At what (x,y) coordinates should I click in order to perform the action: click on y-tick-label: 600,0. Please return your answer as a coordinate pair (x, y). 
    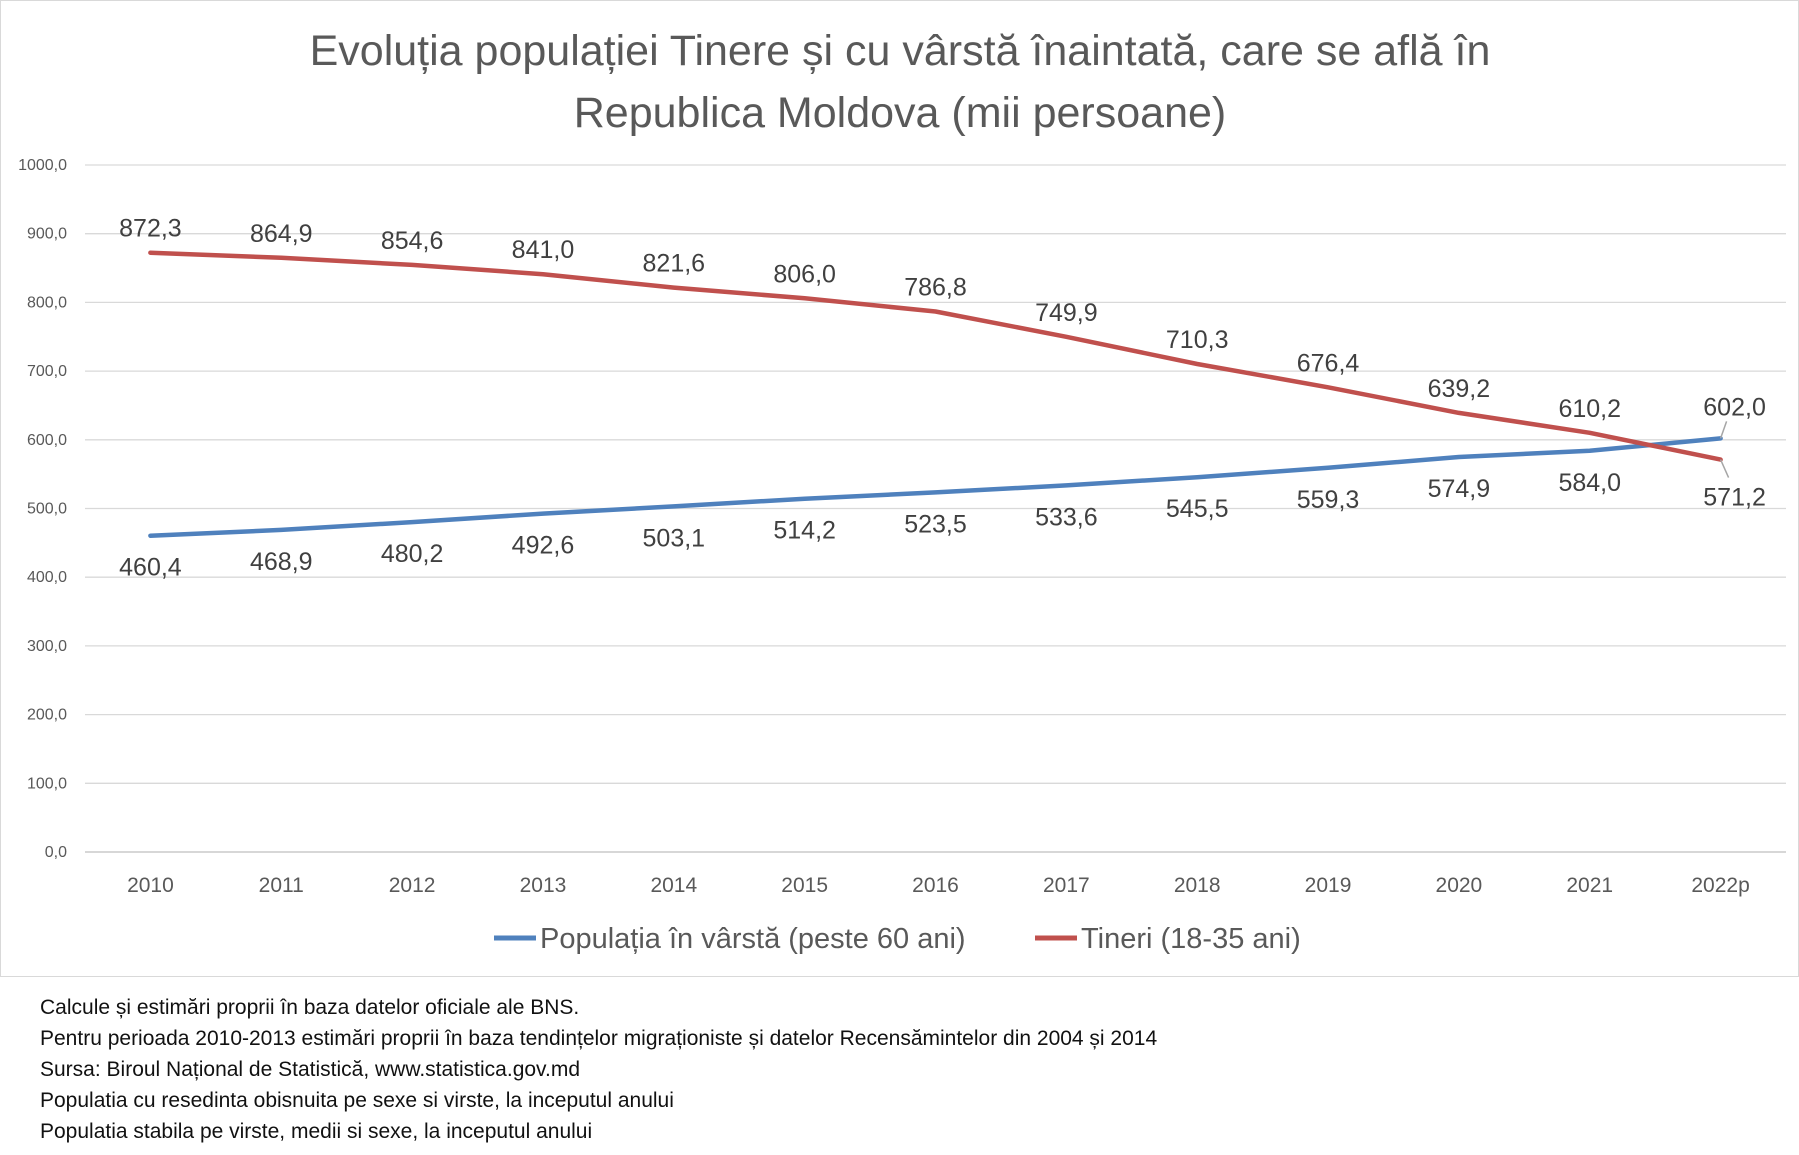
    Looking at the image, I should click on (47, 440).